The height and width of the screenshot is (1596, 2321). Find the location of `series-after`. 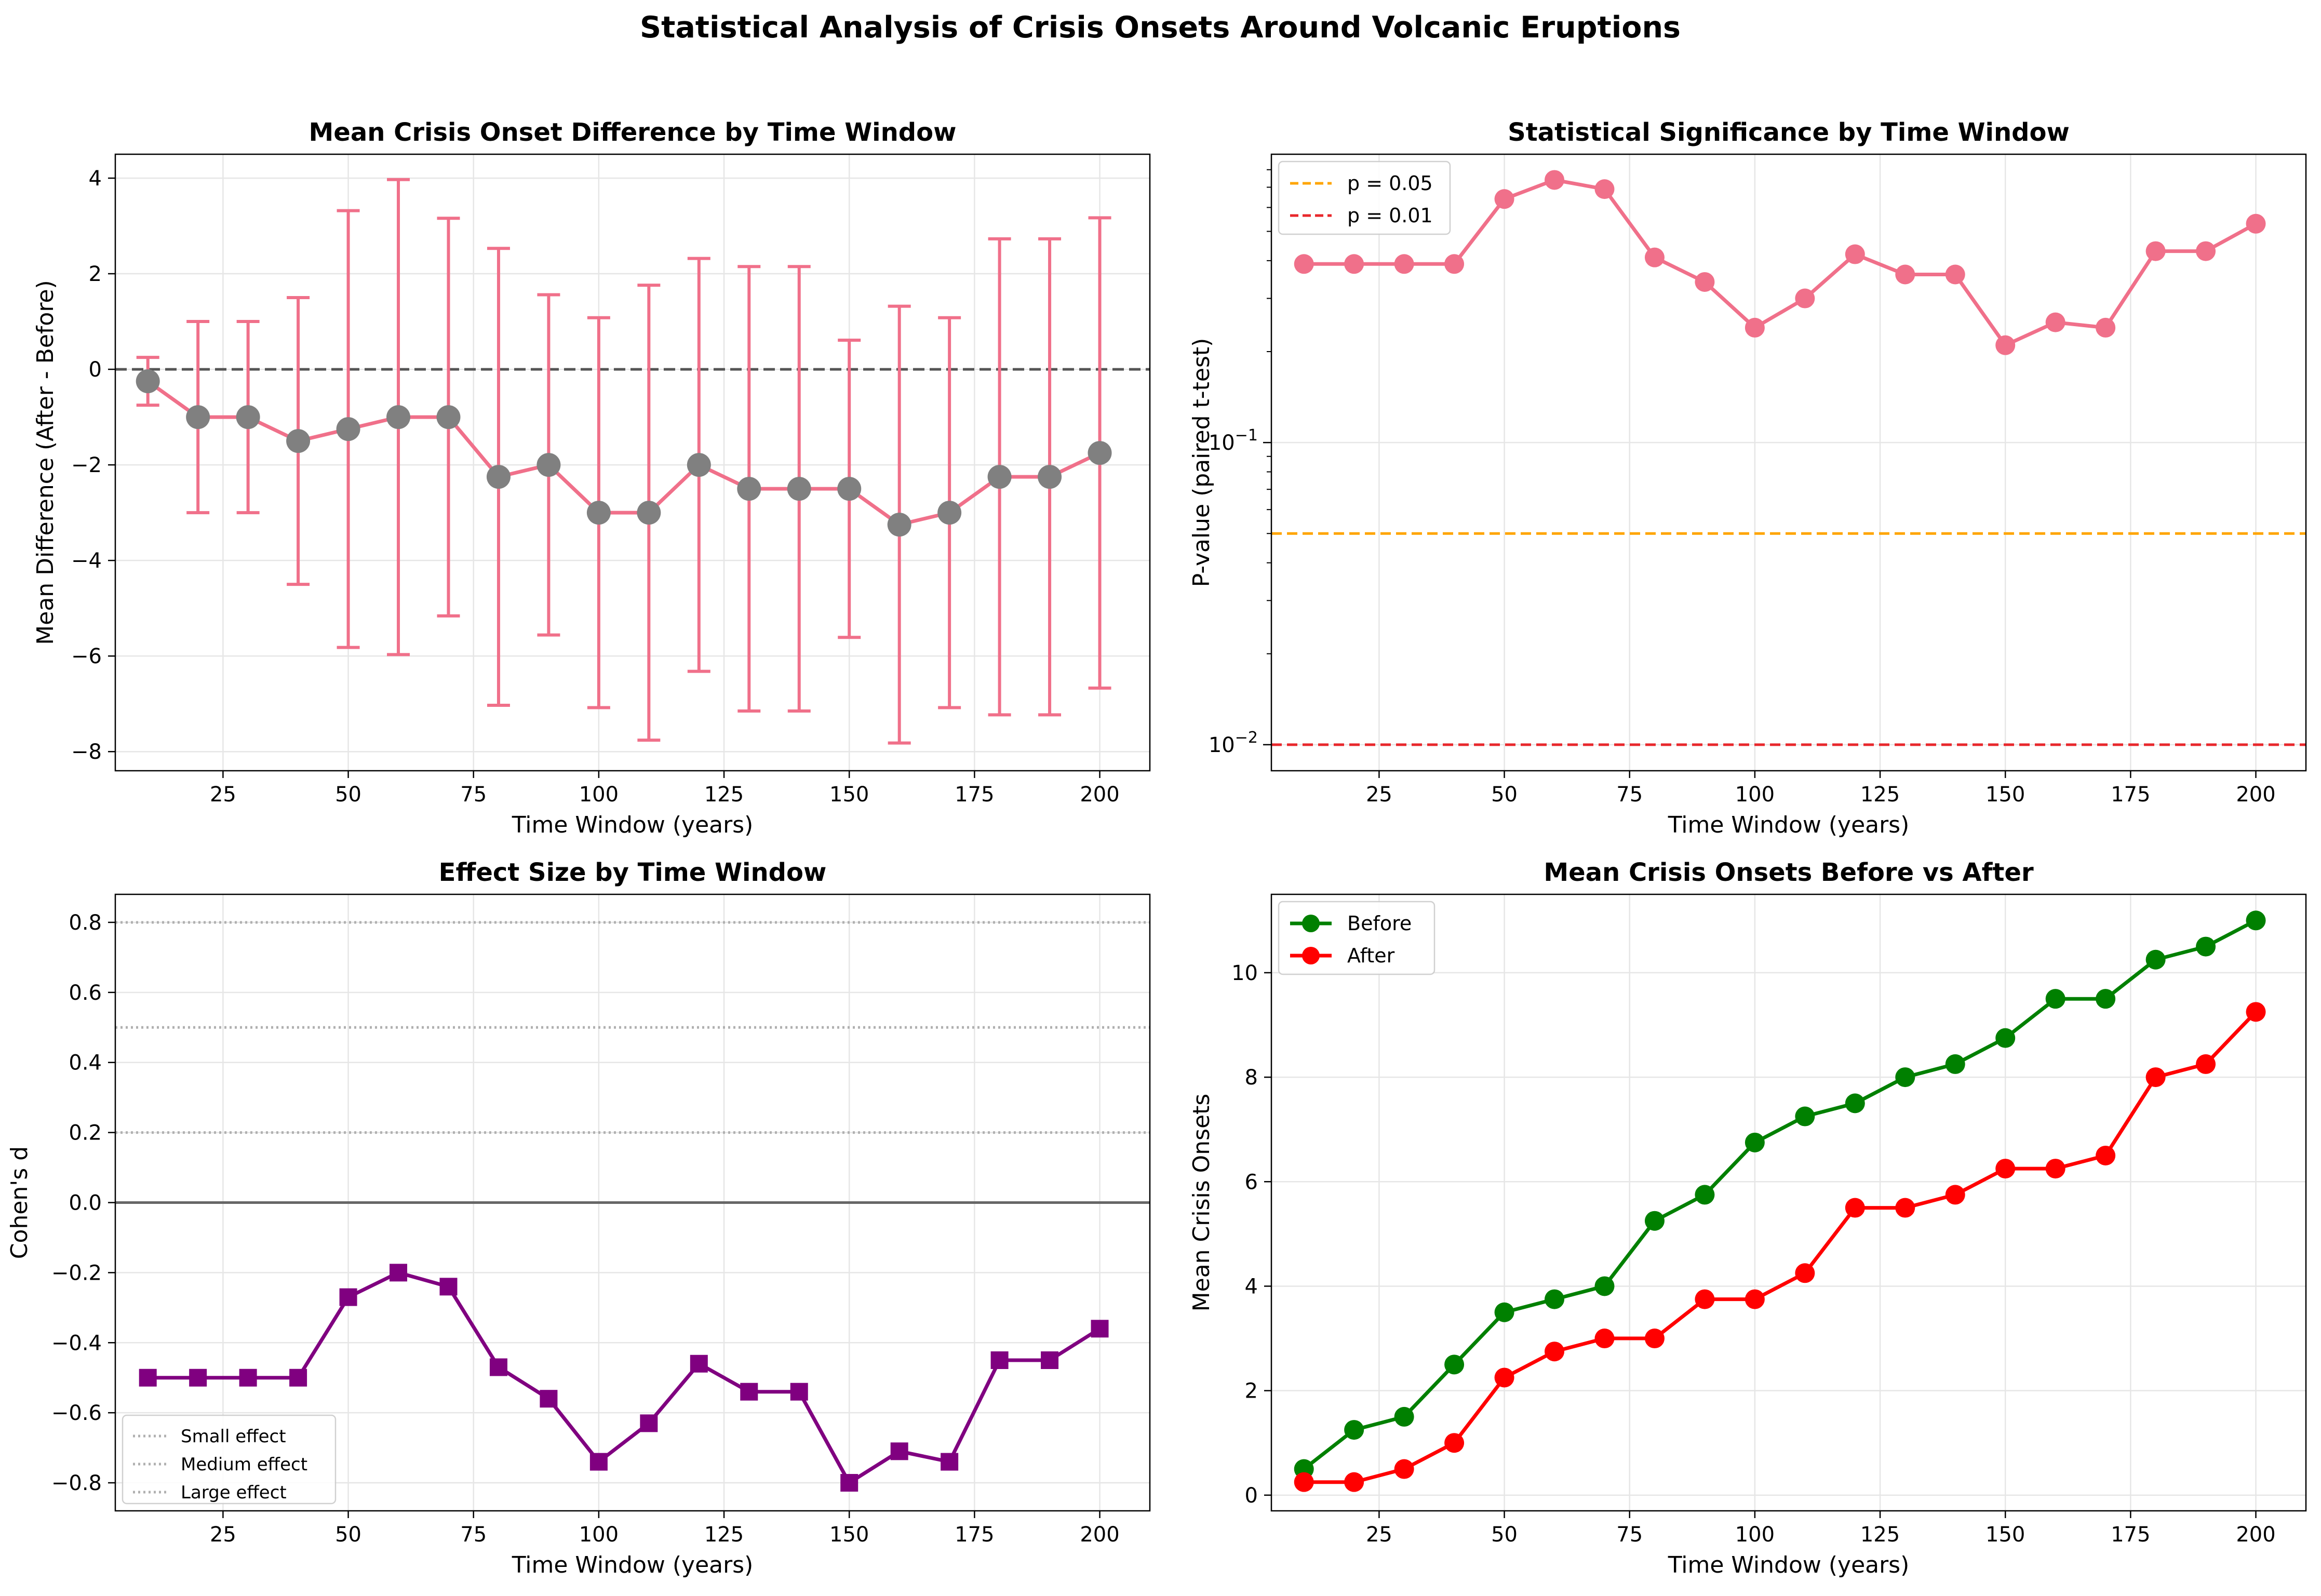

series-after is located at coordinates (1780, 1247).